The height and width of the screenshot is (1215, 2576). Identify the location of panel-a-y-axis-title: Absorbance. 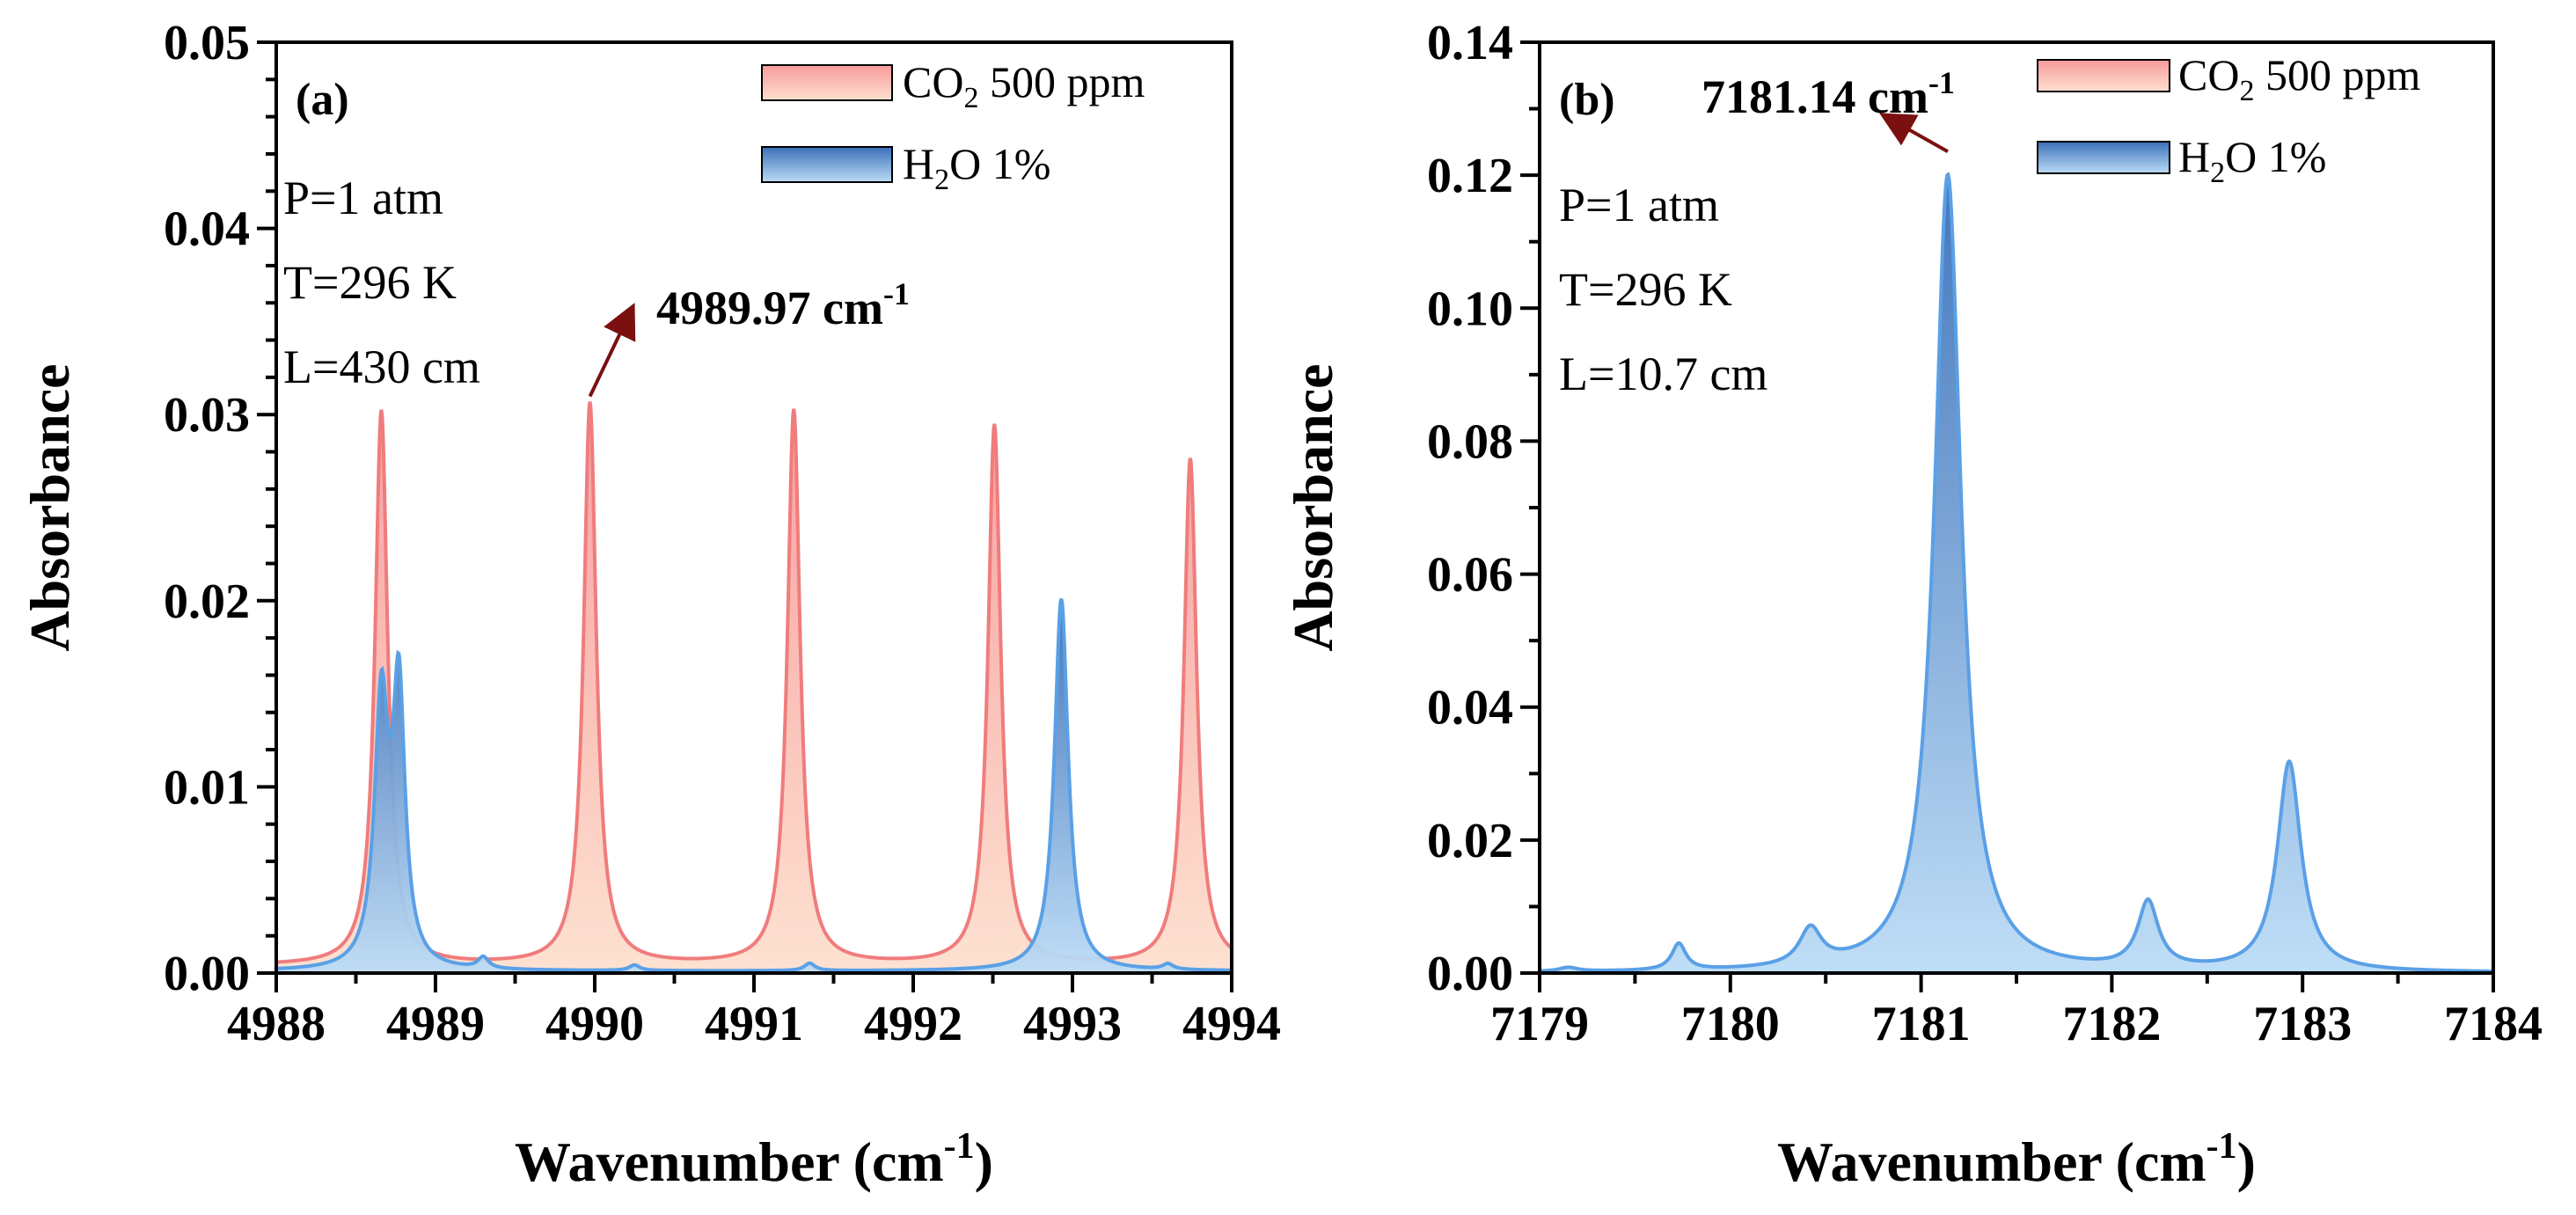
(49, 507).